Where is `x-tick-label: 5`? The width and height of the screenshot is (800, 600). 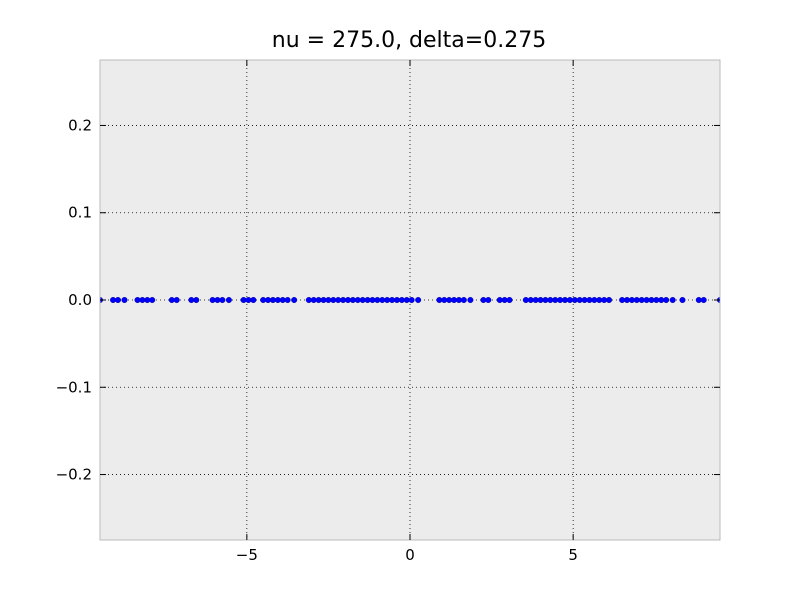 x-tick-label: 5 is located at coordinates (573, 555).